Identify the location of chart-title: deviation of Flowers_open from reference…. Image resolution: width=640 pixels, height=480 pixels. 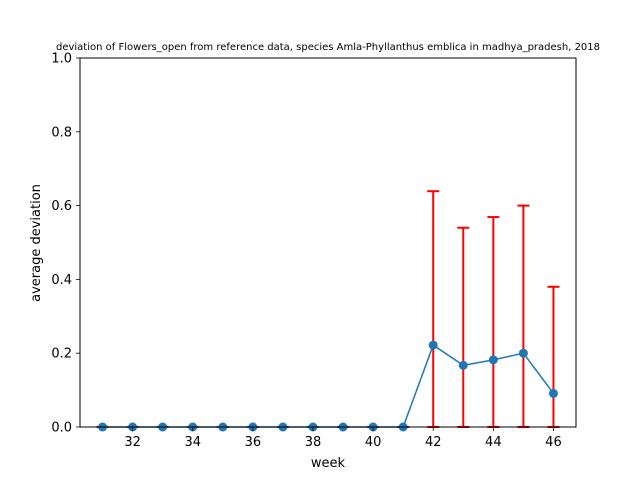
(328, 47).